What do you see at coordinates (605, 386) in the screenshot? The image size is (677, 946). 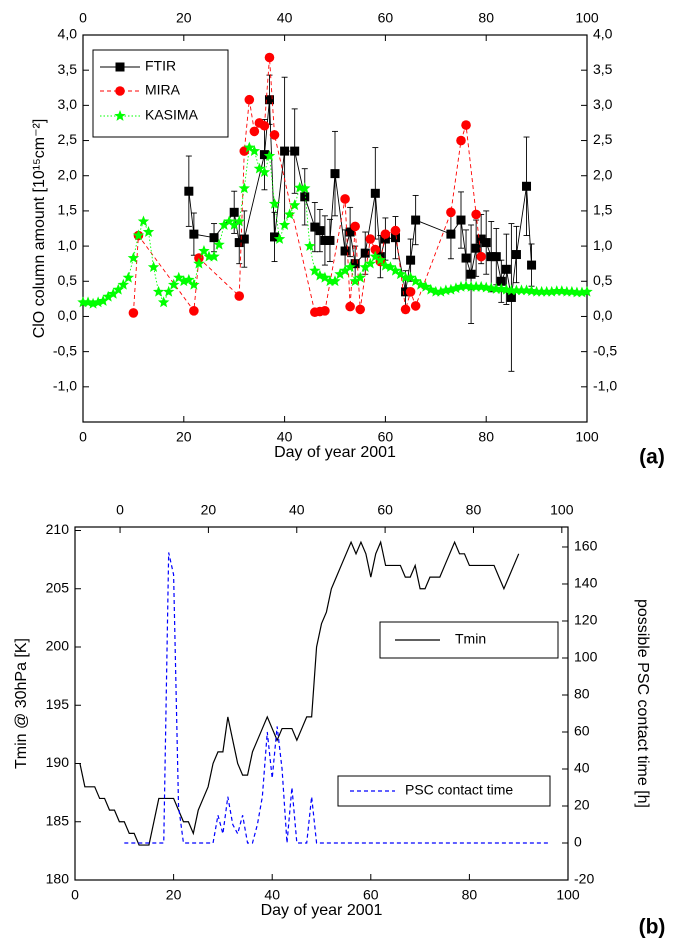 I see `right-tick-label: -1,0` at bounding box center [605, 386].